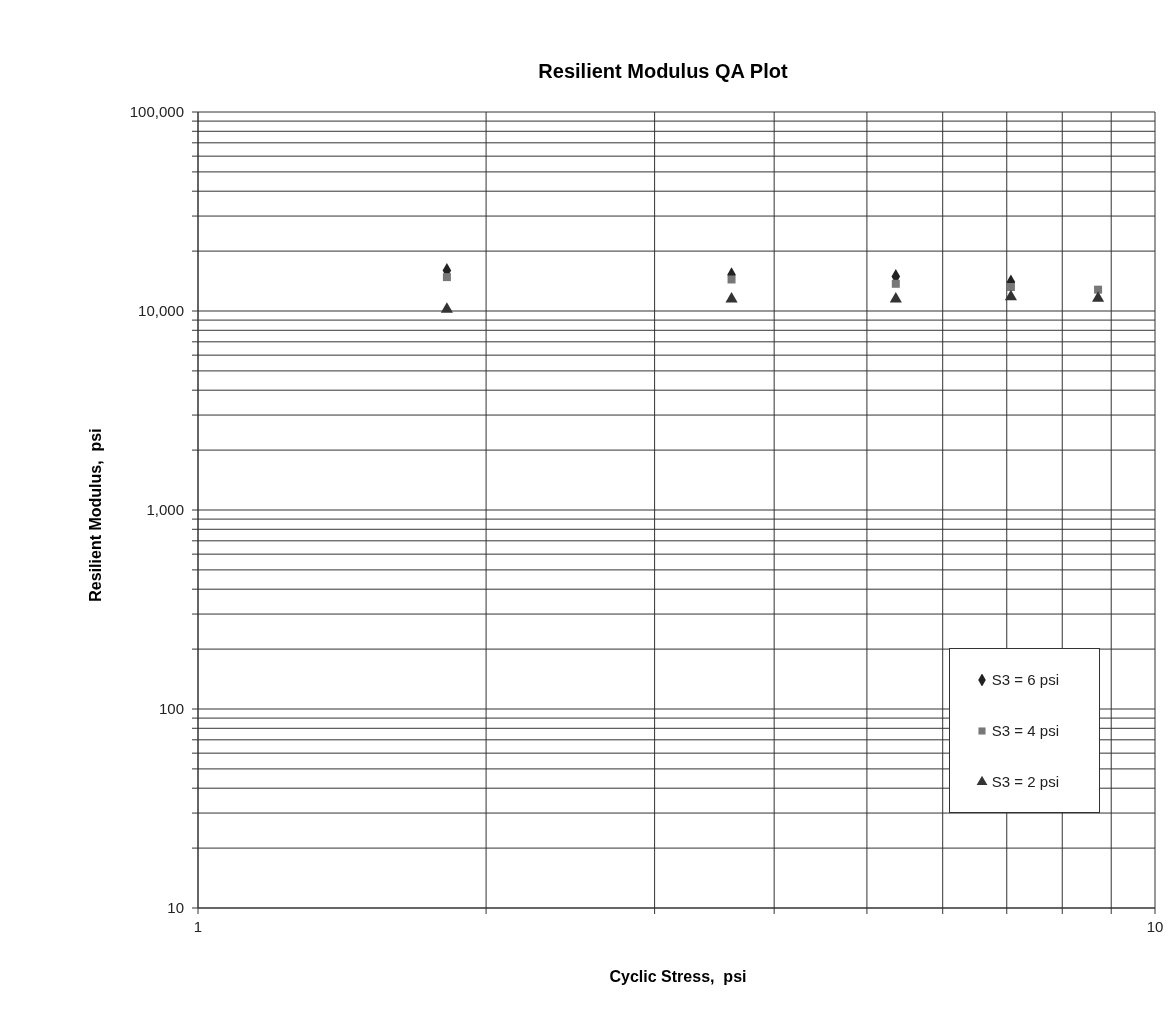  I want to click on legend-label: S3 = 2 psi, so click(1025, 781).